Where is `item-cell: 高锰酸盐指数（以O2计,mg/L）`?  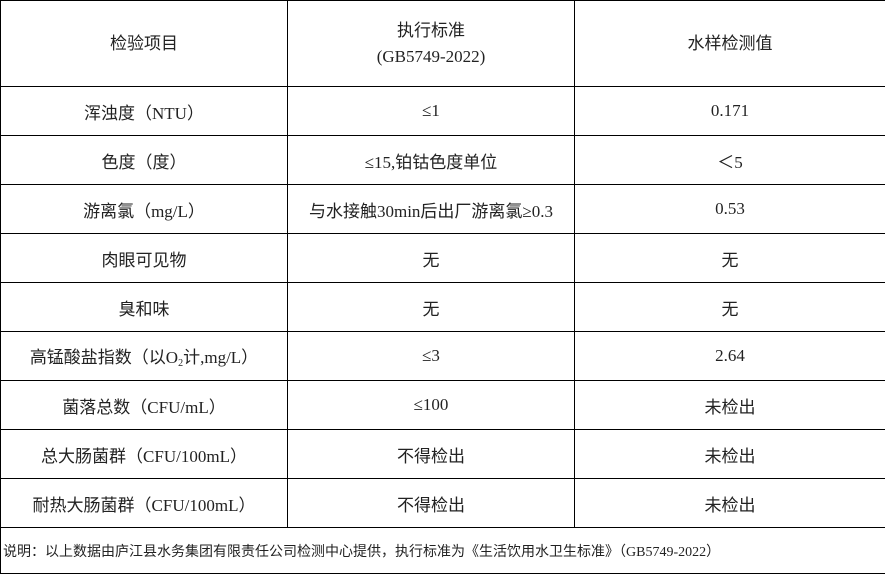 item-cell: 高锰酸盐指数（以O2计,mg/L） is located at coordinates (144, 356).